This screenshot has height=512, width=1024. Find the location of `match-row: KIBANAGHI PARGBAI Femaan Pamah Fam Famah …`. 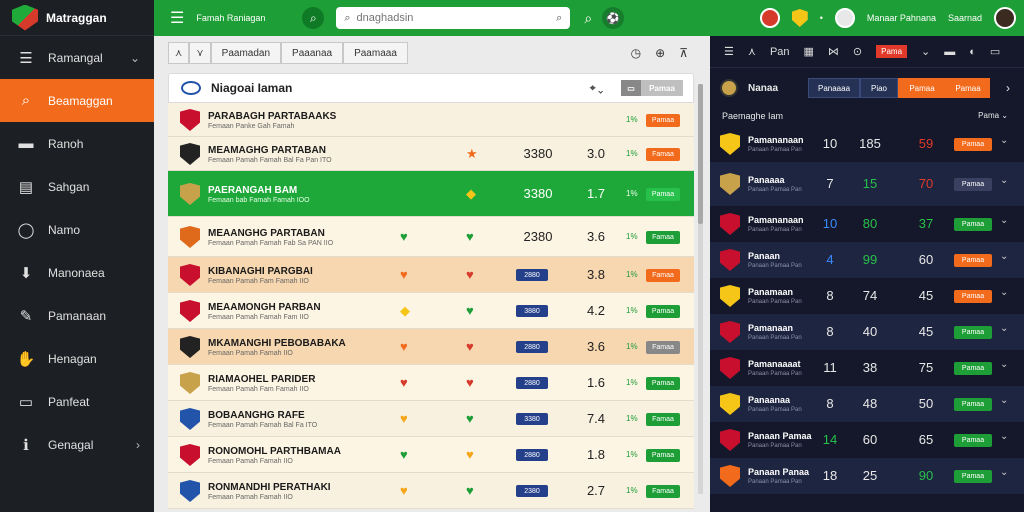

match-row: KIBANAGHI PARGBAI Femaan Pamah Fam Famah … is located at coordinates (431, 275).